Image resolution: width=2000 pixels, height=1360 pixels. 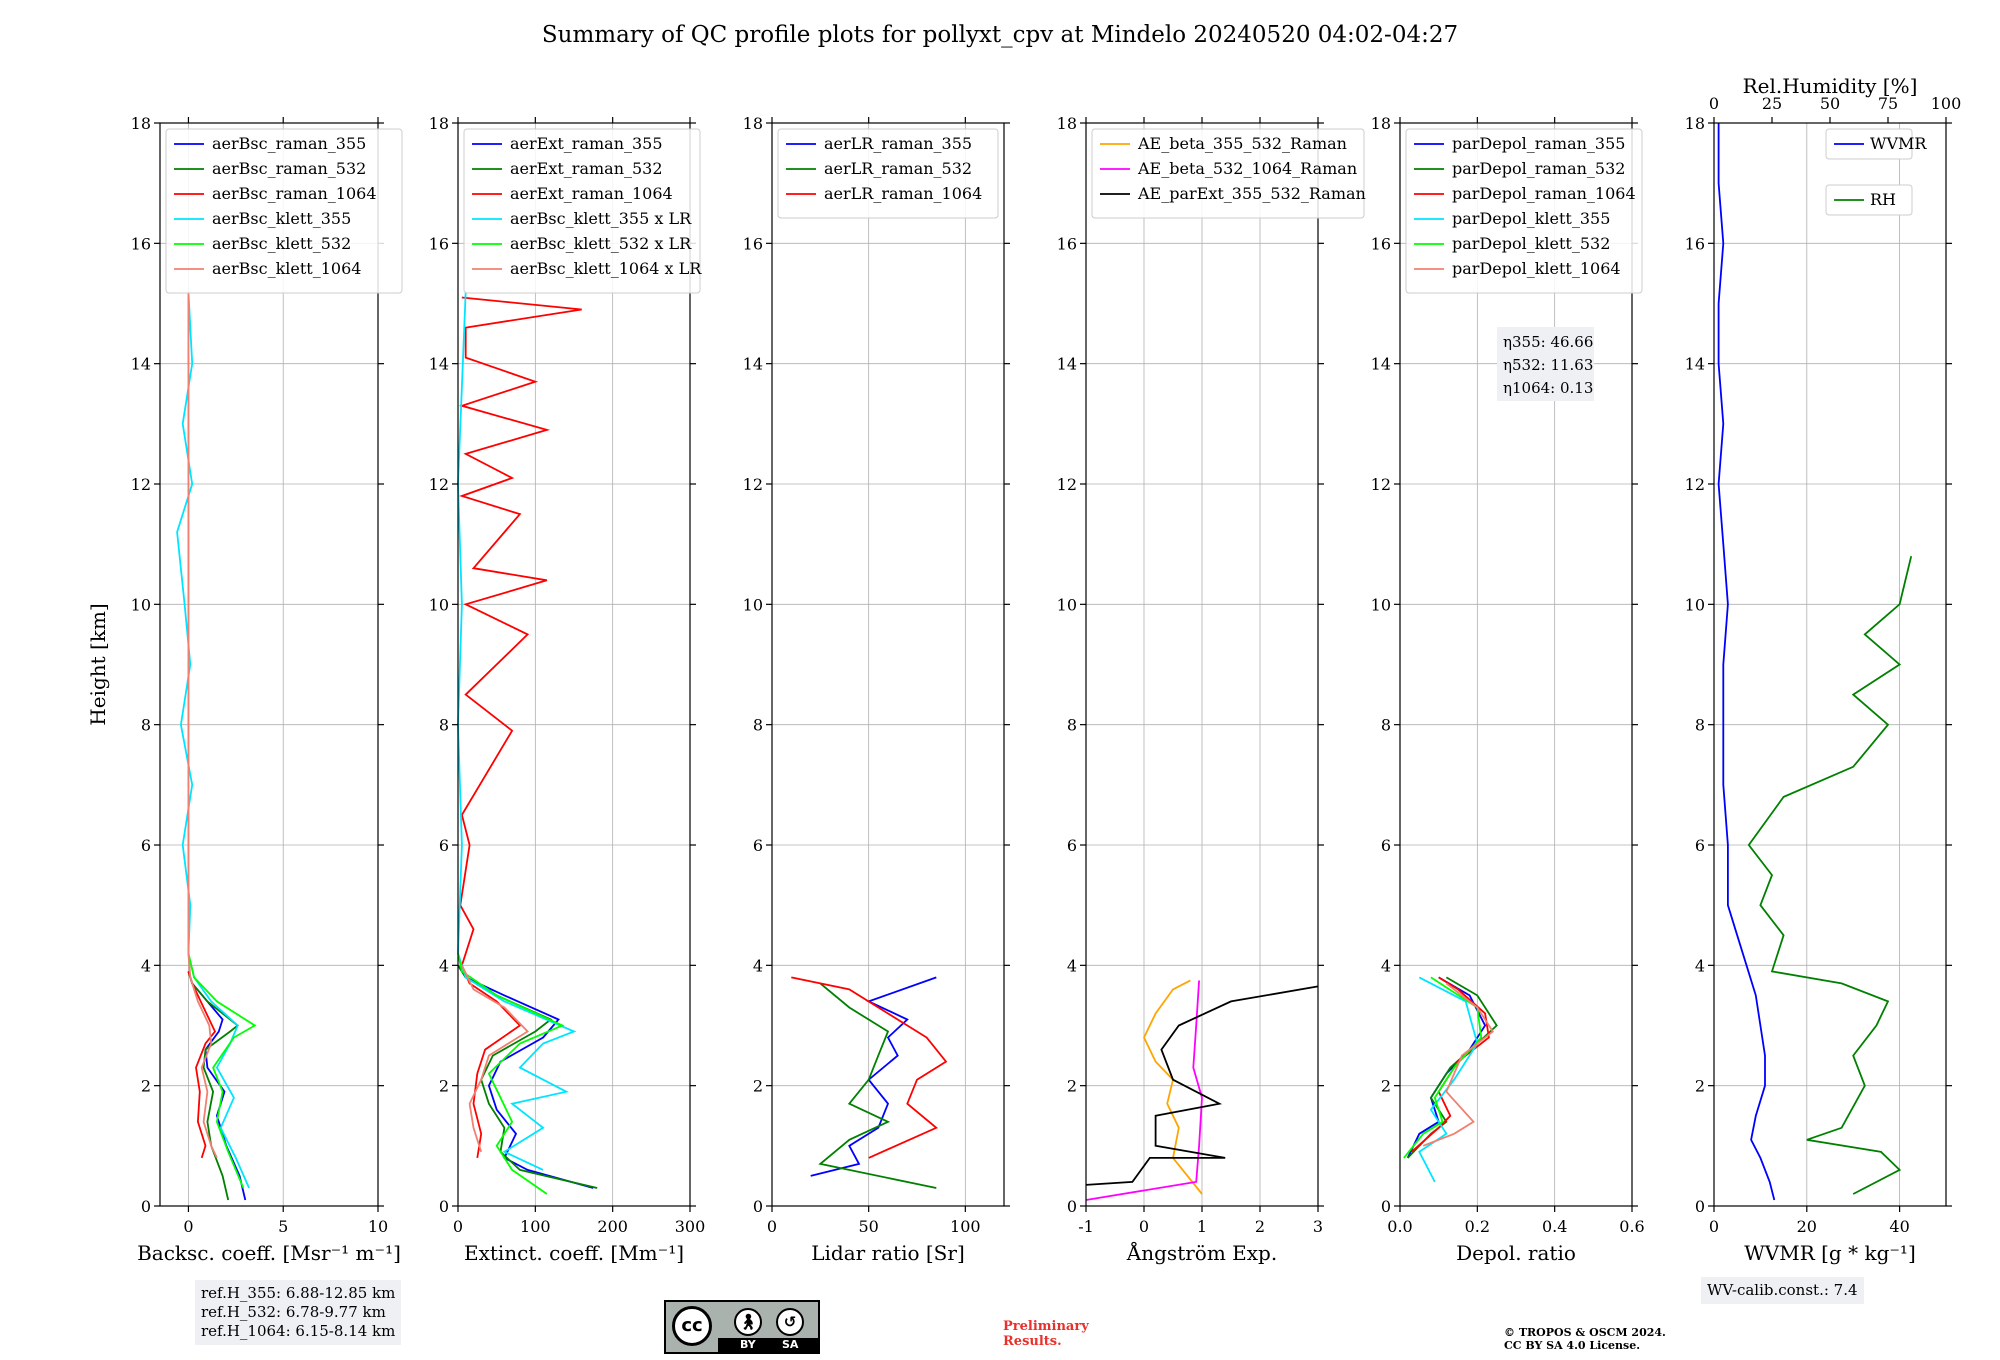 I want to click on legend-label: aerBsc_klett_1064 x LR, so click(x=606, y=268).